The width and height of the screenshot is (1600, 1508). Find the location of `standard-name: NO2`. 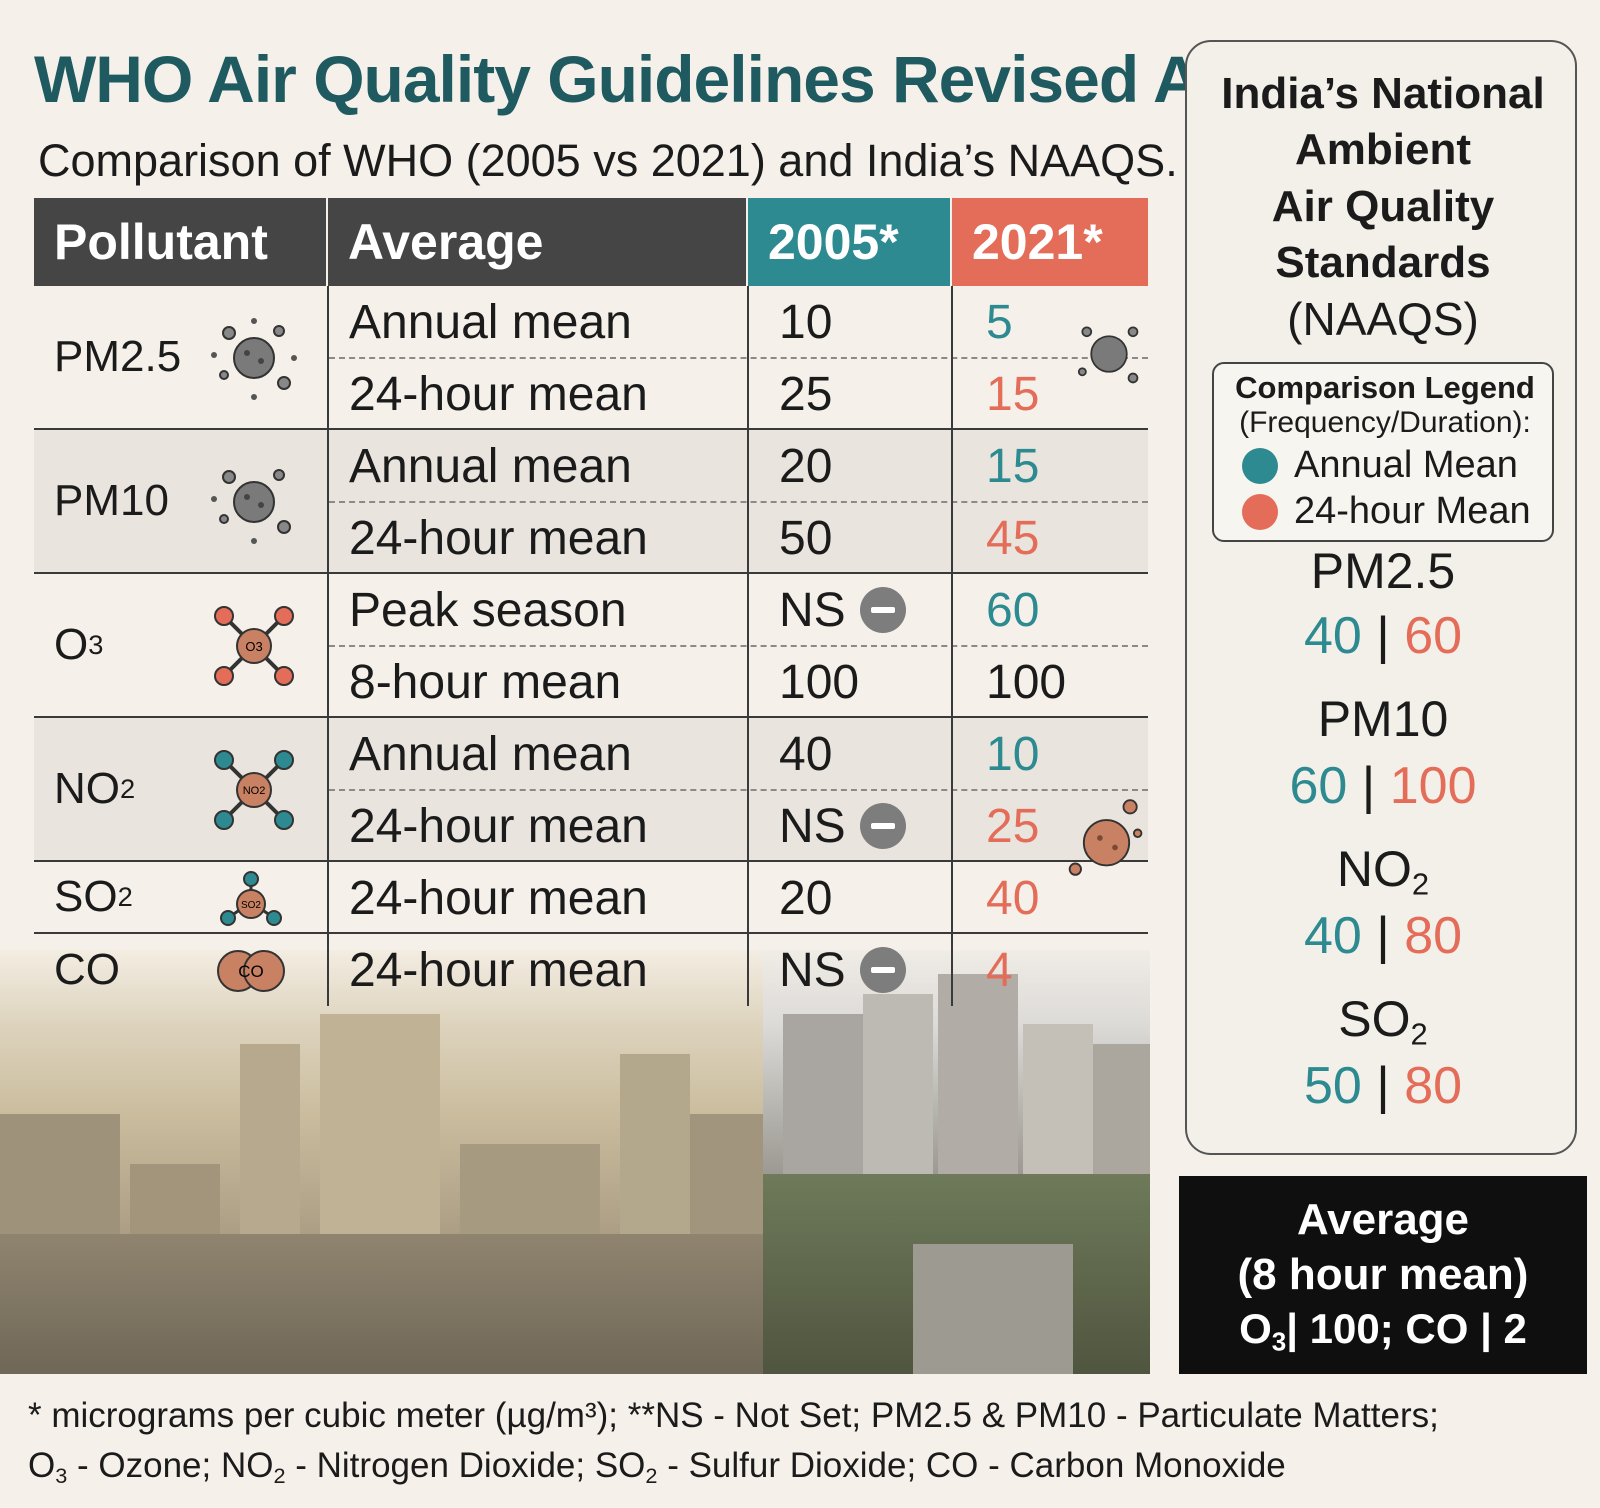

standard-name: NO2 is located at coordinates (1383, 871).